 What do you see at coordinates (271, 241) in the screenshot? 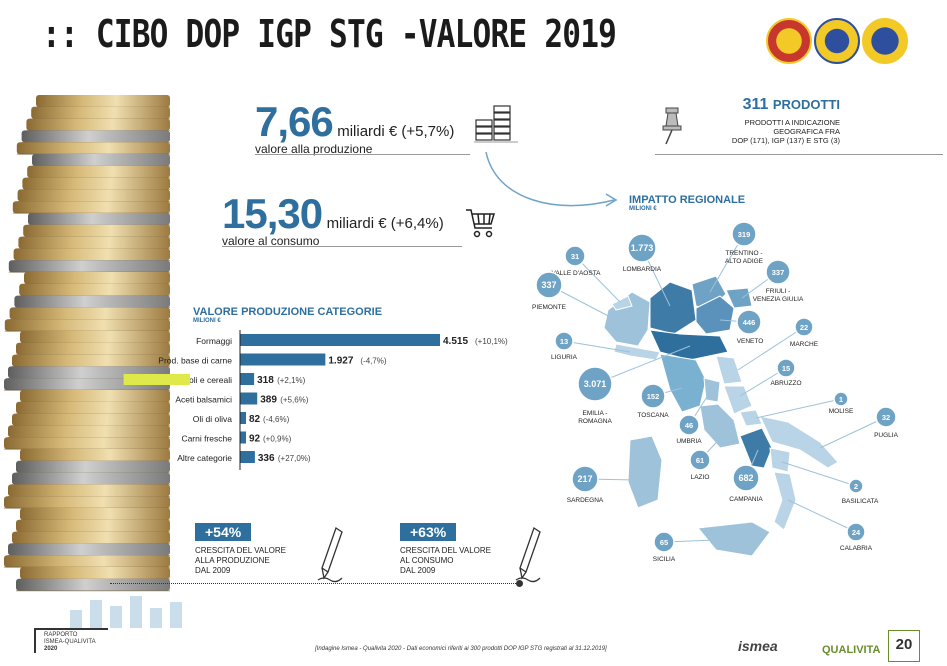
I see `consumption-label: valore al consumo` at bounding box center [271, 241].